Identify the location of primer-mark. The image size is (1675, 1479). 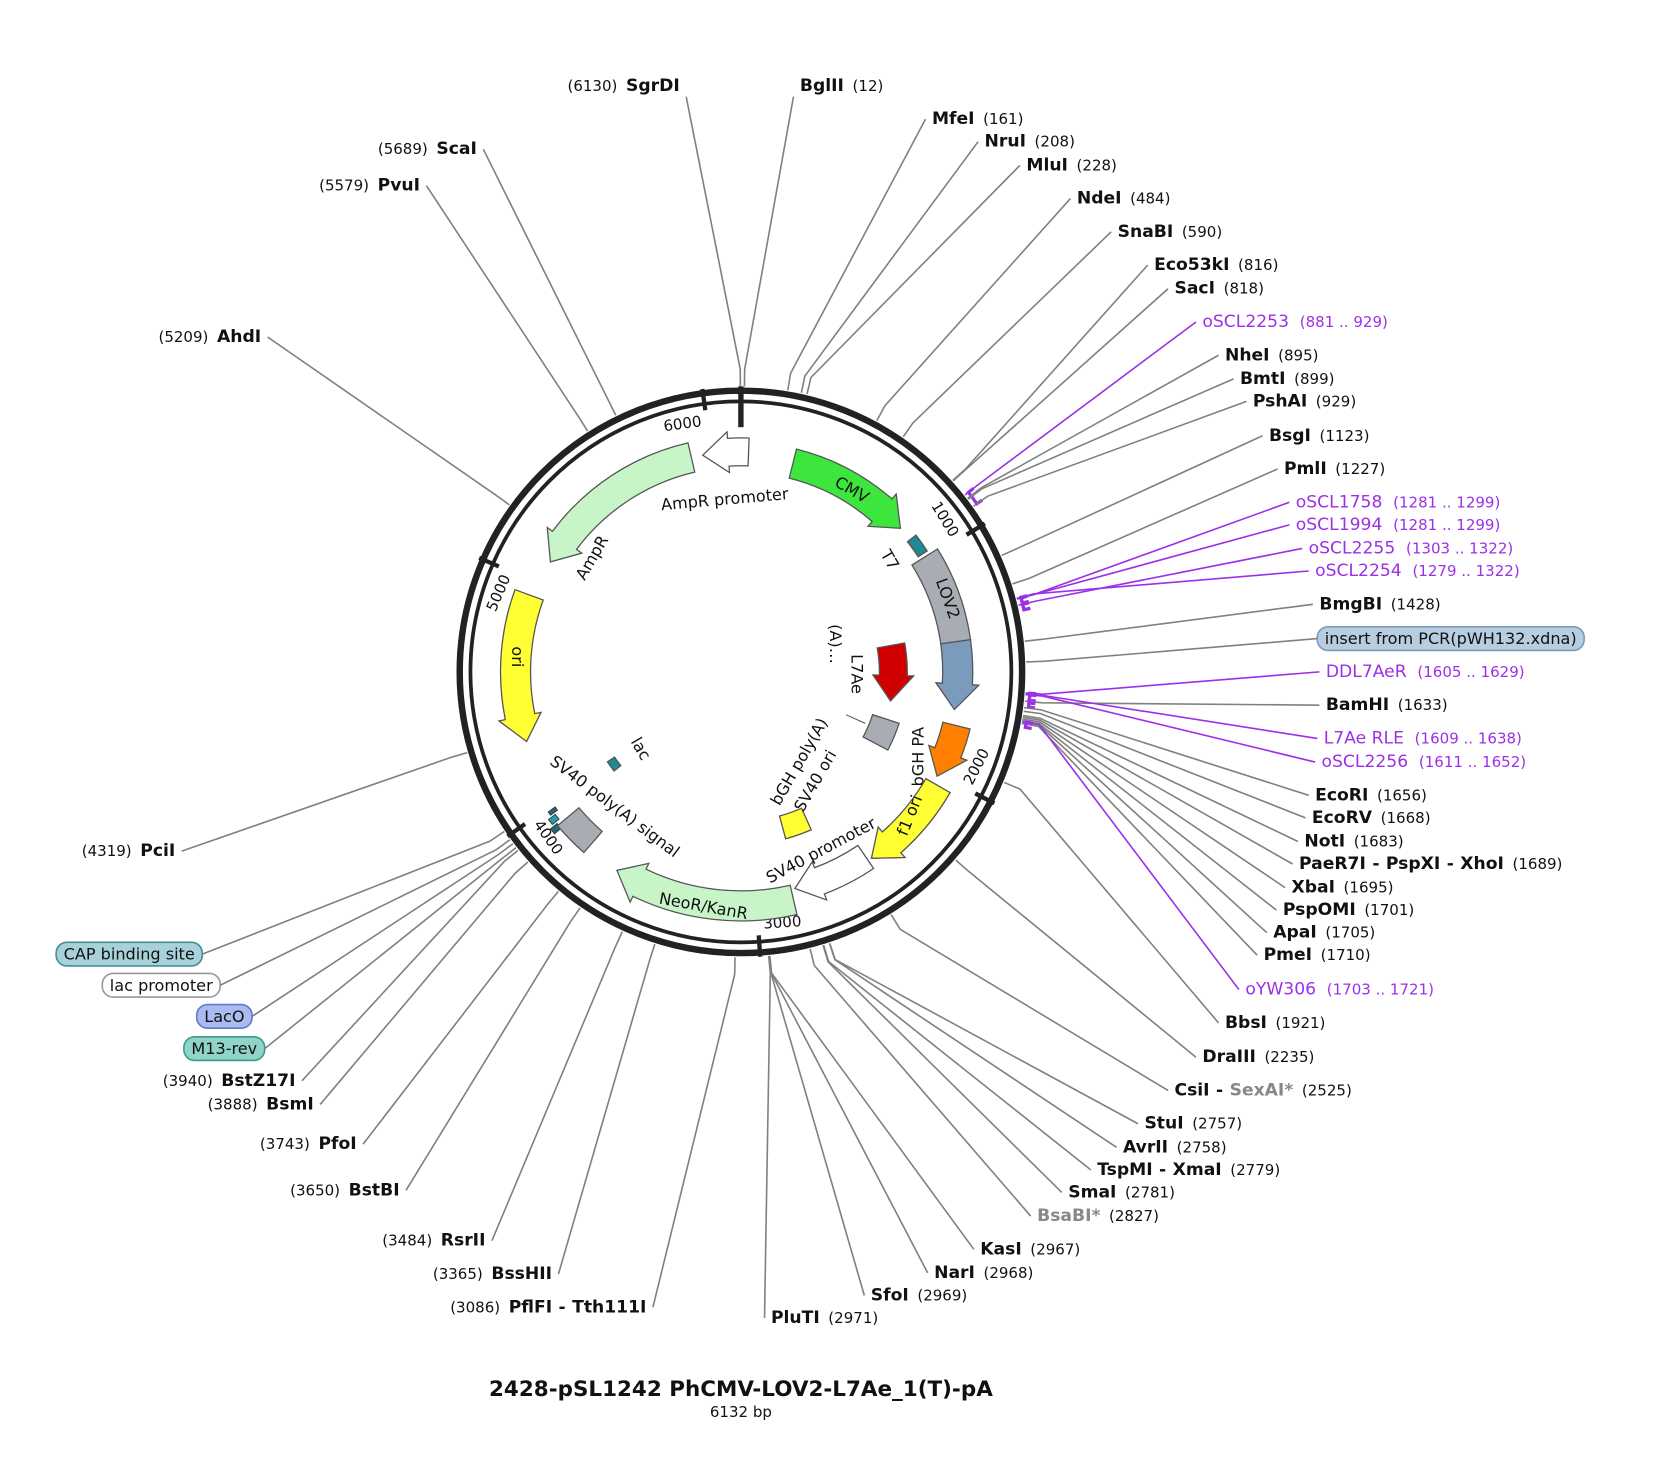
(1024, 603).